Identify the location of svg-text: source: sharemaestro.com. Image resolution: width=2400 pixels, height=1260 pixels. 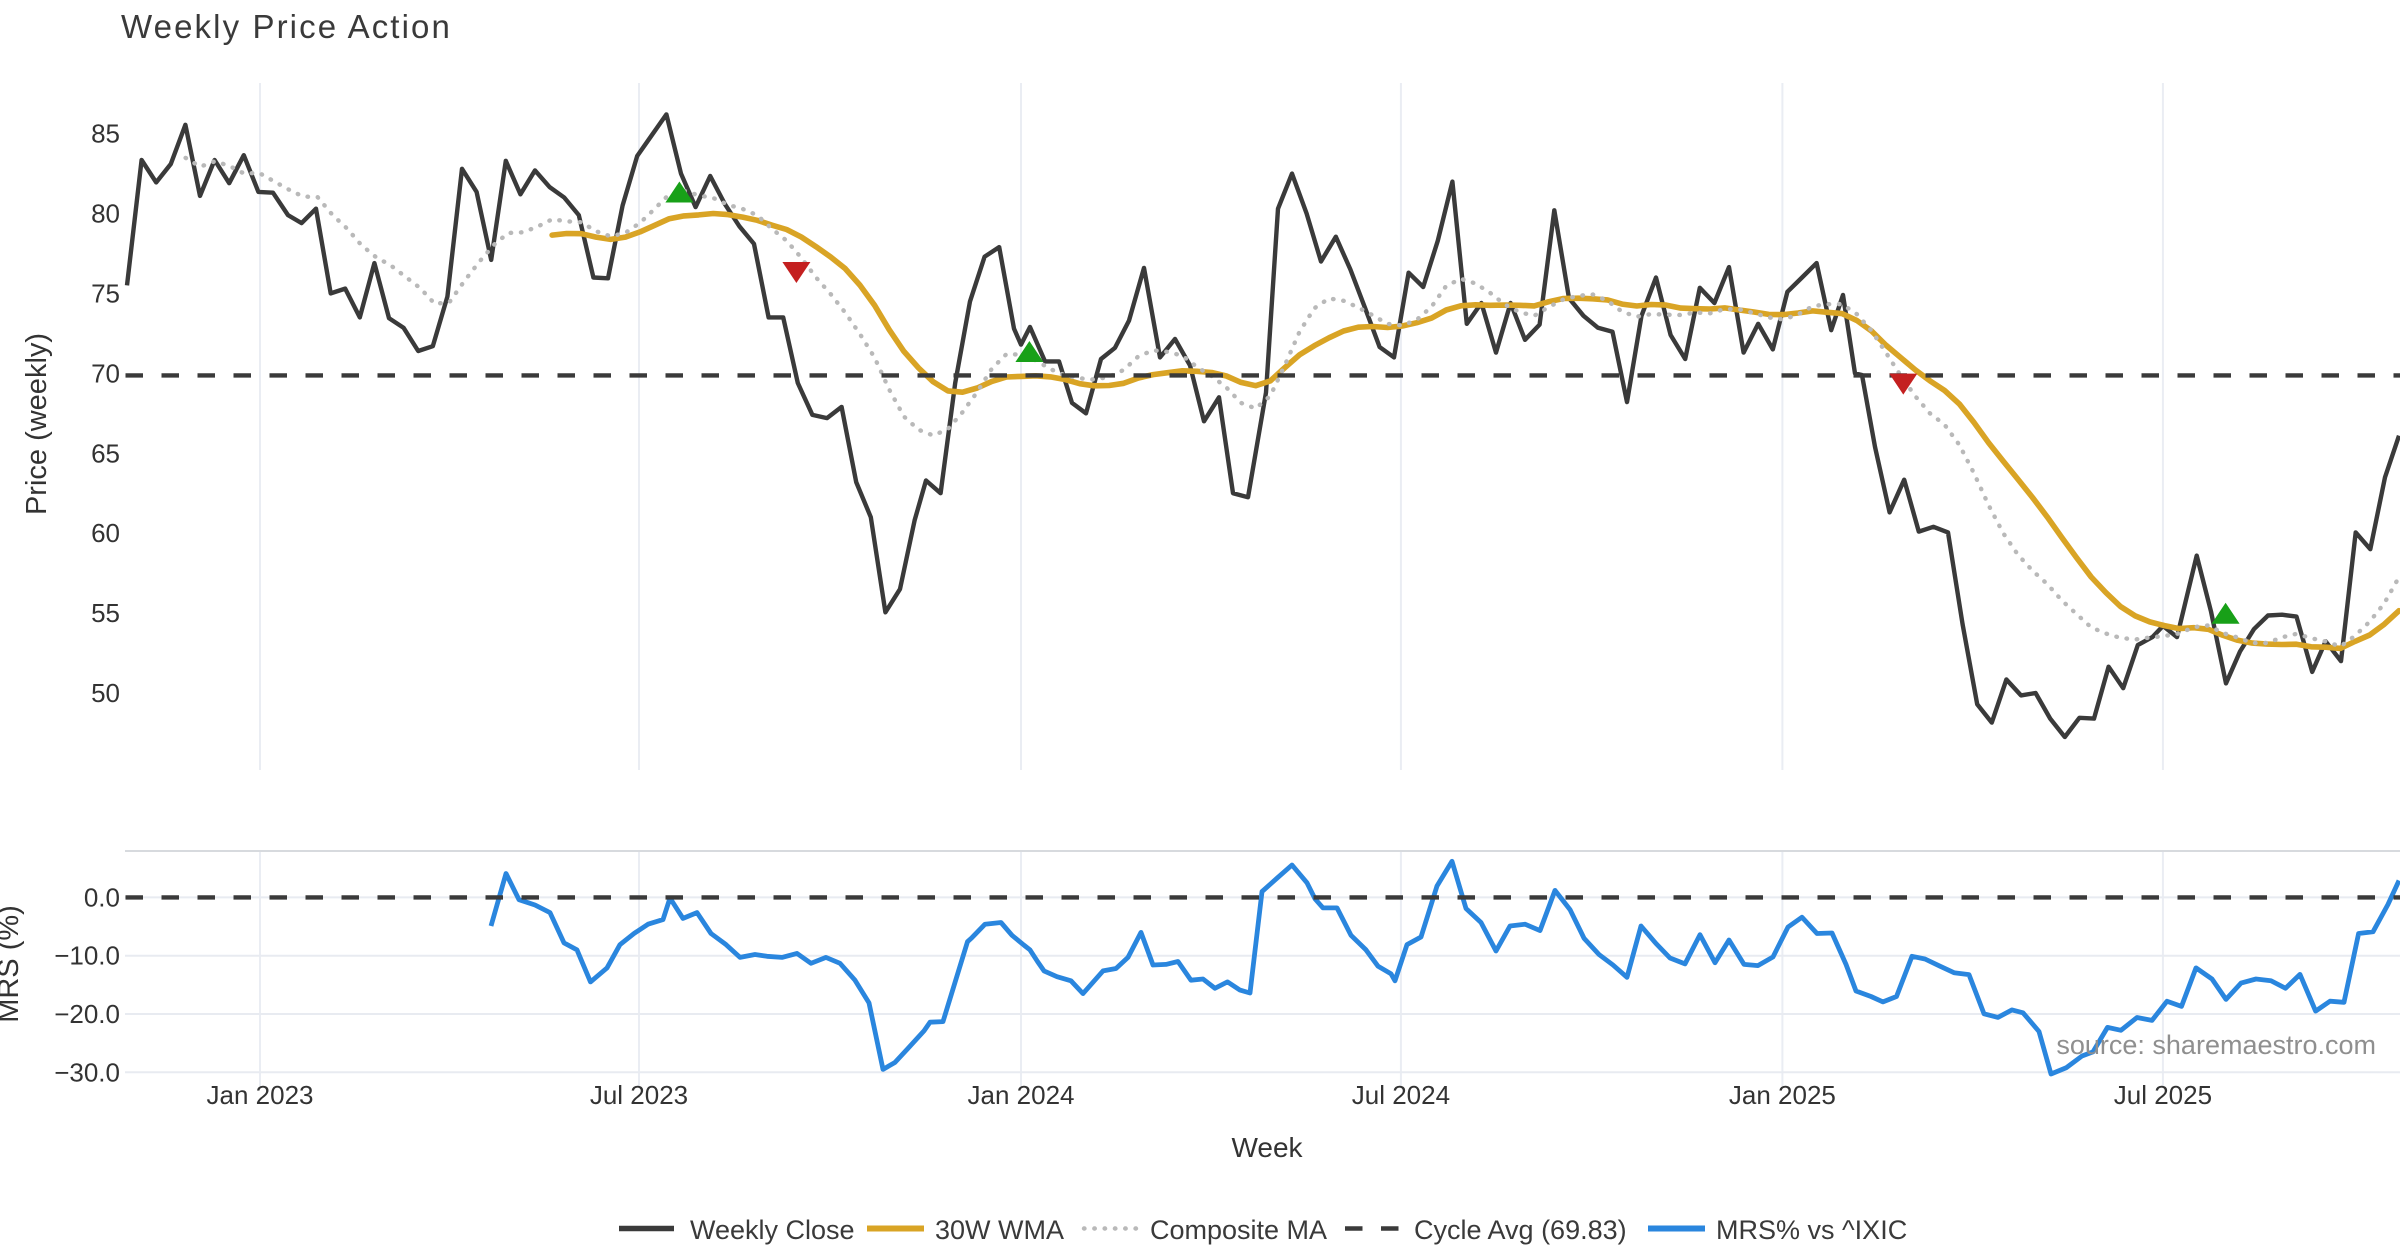
(2216, 1045).